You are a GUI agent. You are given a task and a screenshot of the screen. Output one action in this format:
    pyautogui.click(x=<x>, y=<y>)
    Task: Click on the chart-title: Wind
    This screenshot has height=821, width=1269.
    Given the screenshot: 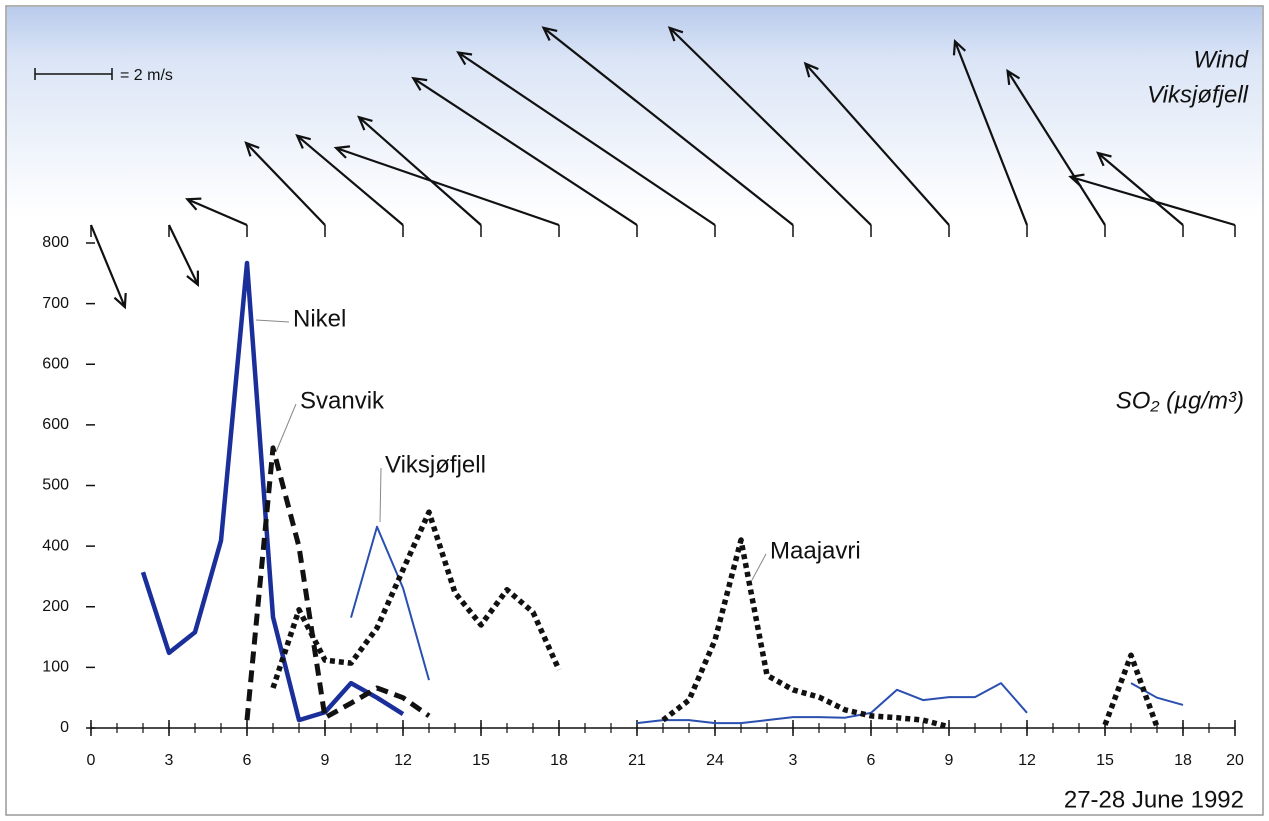 What is the action you would take?
    pyautogui.click(x=1221, y=59)
    